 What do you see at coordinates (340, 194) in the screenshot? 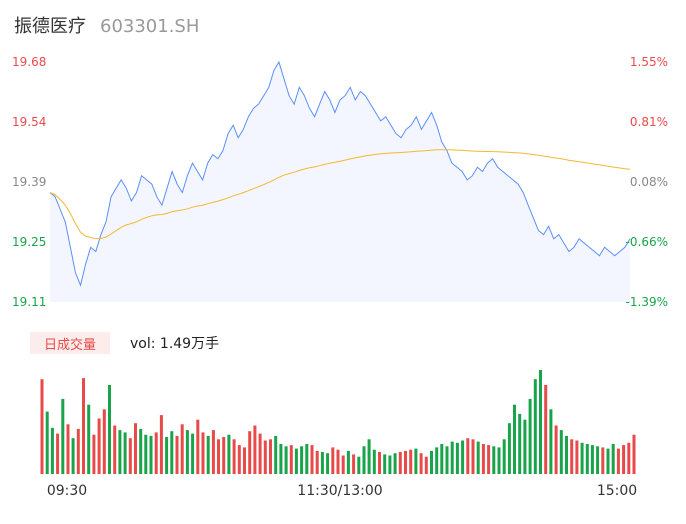
I see `average-price-line` at bounding box center [340, 194].